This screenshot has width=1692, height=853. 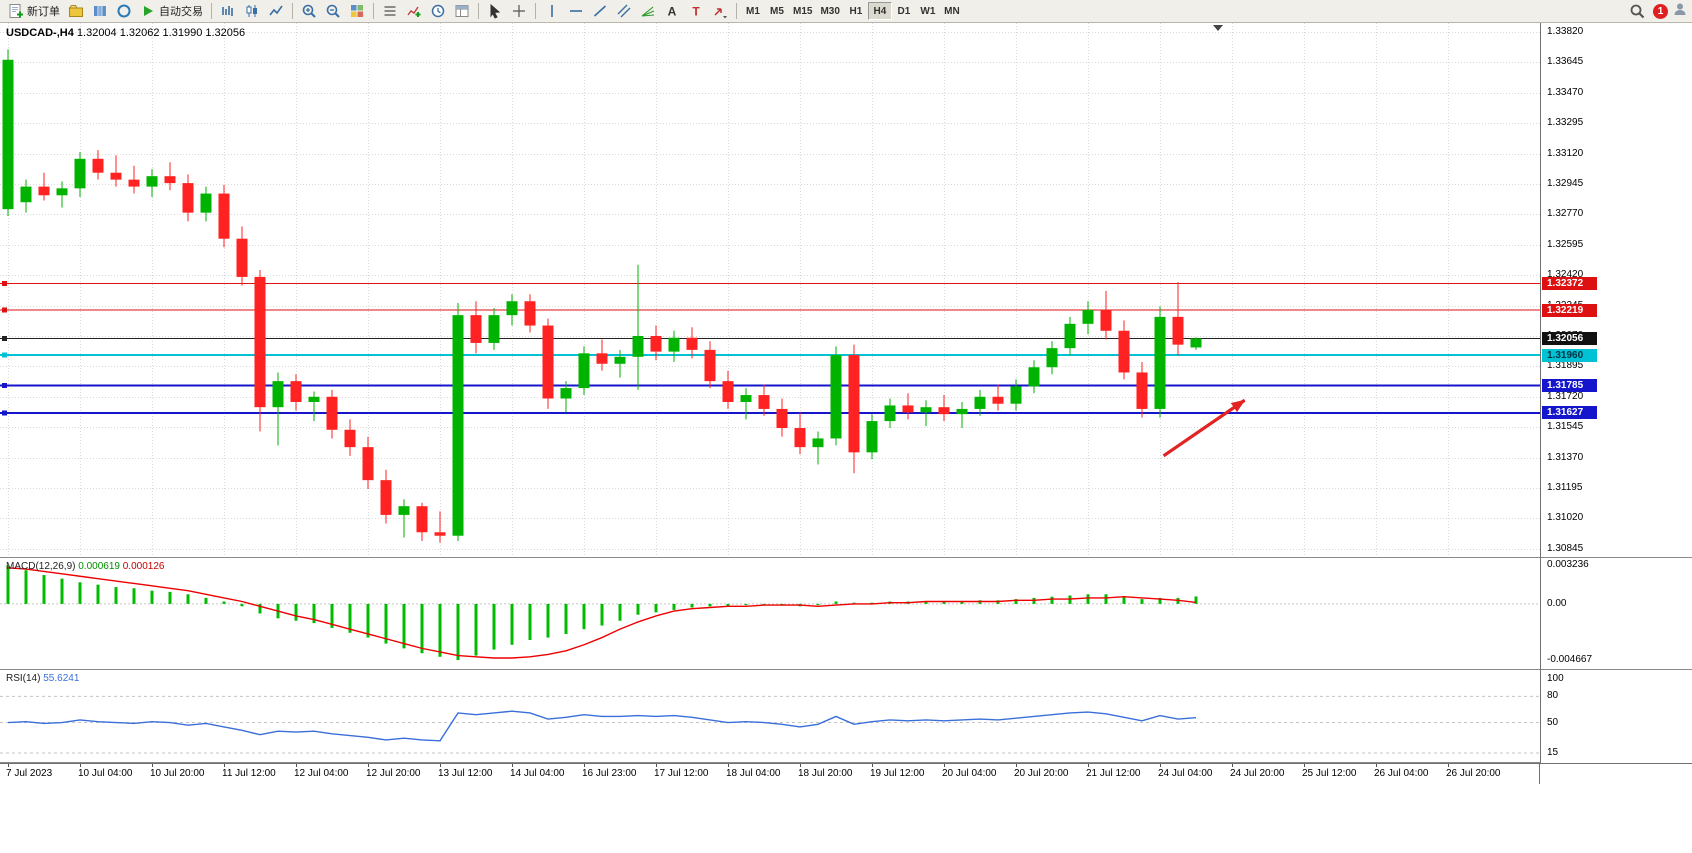 I want to click on market-watch-button, so click(x=100, y=11).